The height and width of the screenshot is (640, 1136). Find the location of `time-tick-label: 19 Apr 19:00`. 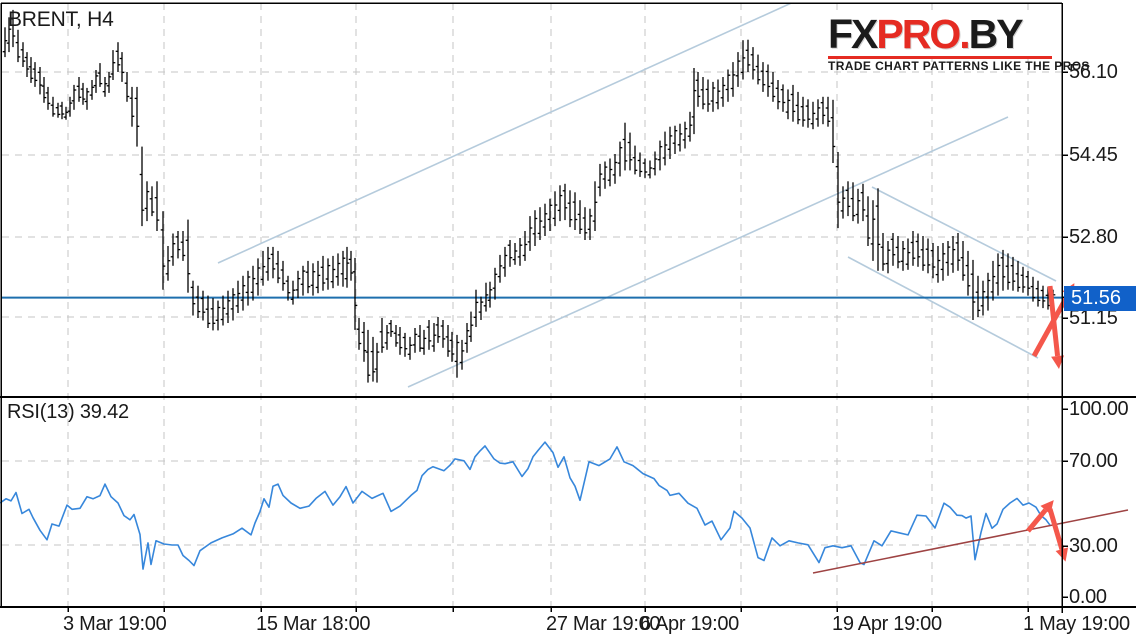

time-tick-label: 19 Apr 19:00 is located at coordinates (887, 624).